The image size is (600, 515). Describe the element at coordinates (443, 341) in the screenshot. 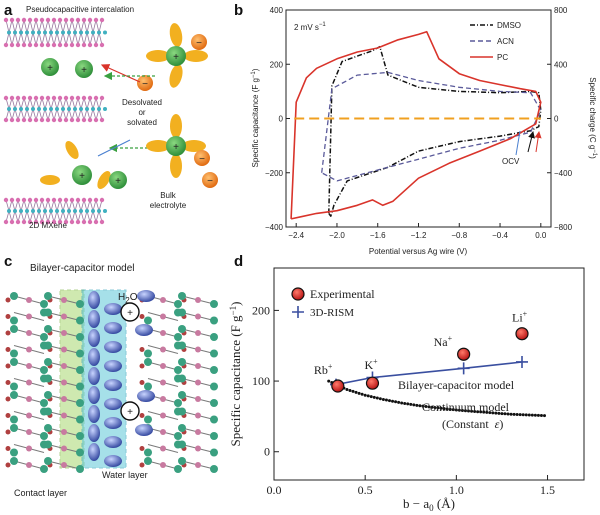

I see `ion-label: Na+` at that location.